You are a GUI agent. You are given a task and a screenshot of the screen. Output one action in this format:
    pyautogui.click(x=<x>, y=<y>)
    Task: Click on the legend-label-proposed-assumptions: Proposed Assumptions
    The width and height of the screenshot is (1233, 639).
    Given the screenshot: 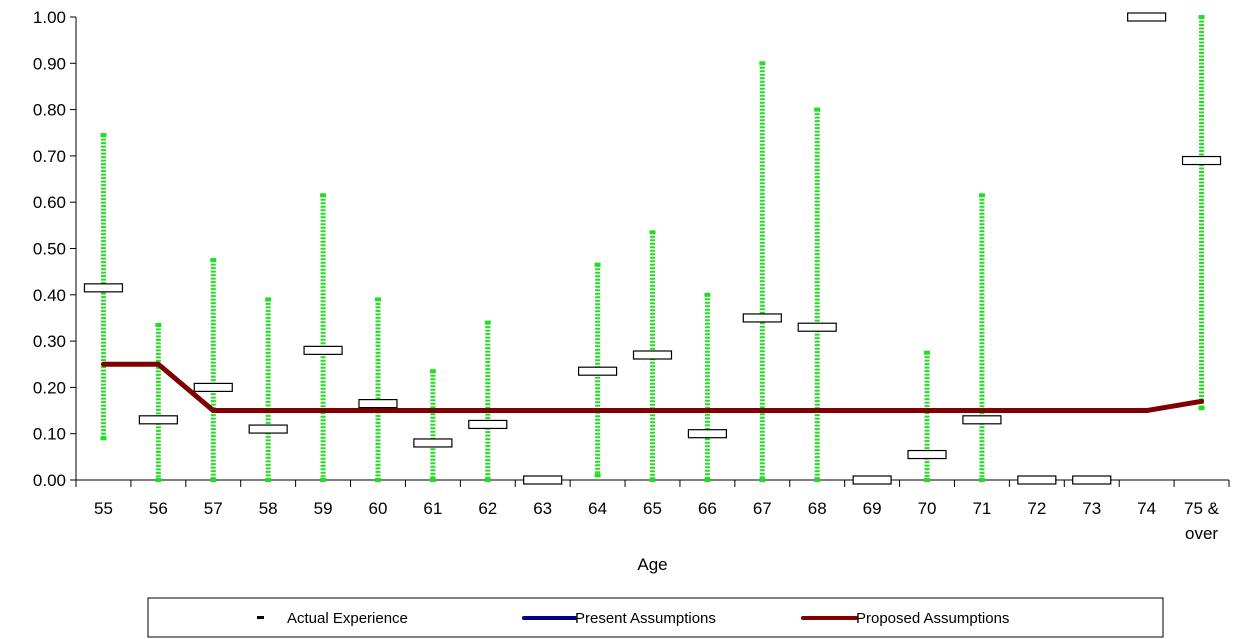 What is the action you would take?
    pyautogui.click(x=932, y=618)
    